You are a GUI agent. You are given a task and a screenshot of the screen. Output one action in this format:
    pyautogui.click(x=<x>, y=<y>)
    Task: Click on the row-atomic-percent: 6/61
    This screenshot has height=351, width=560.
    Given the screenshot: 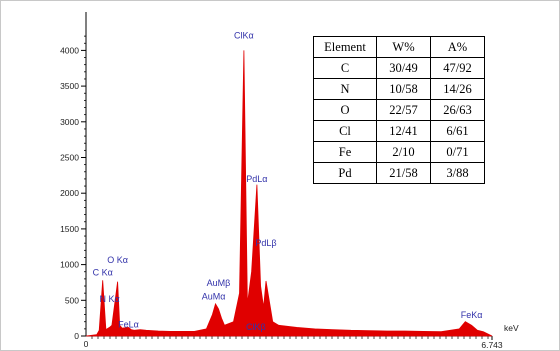 What is the action you would take?
    pyautogui.click(x=457, y=131)
    